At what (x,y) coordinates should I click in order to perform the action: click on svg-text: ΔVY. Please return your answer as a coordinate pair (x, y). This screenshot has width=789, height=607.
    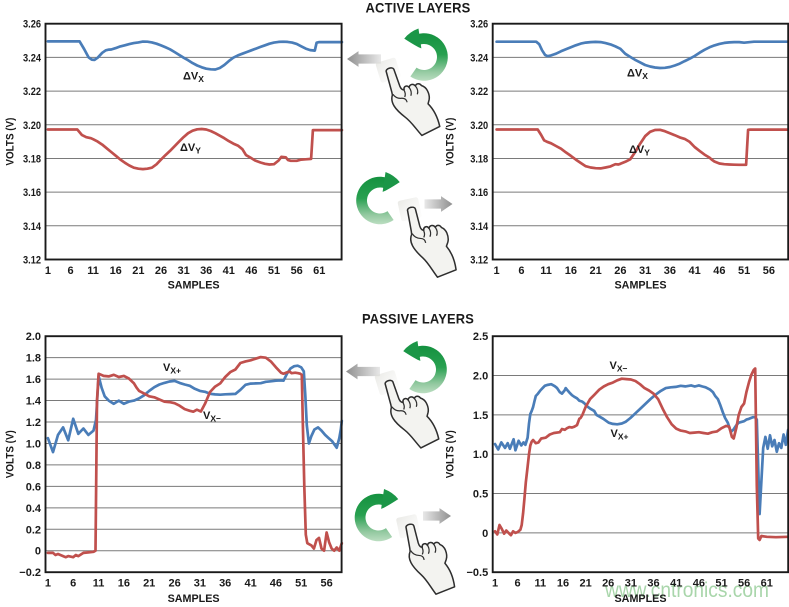
    Looking at the image, I should click on (639, 151).